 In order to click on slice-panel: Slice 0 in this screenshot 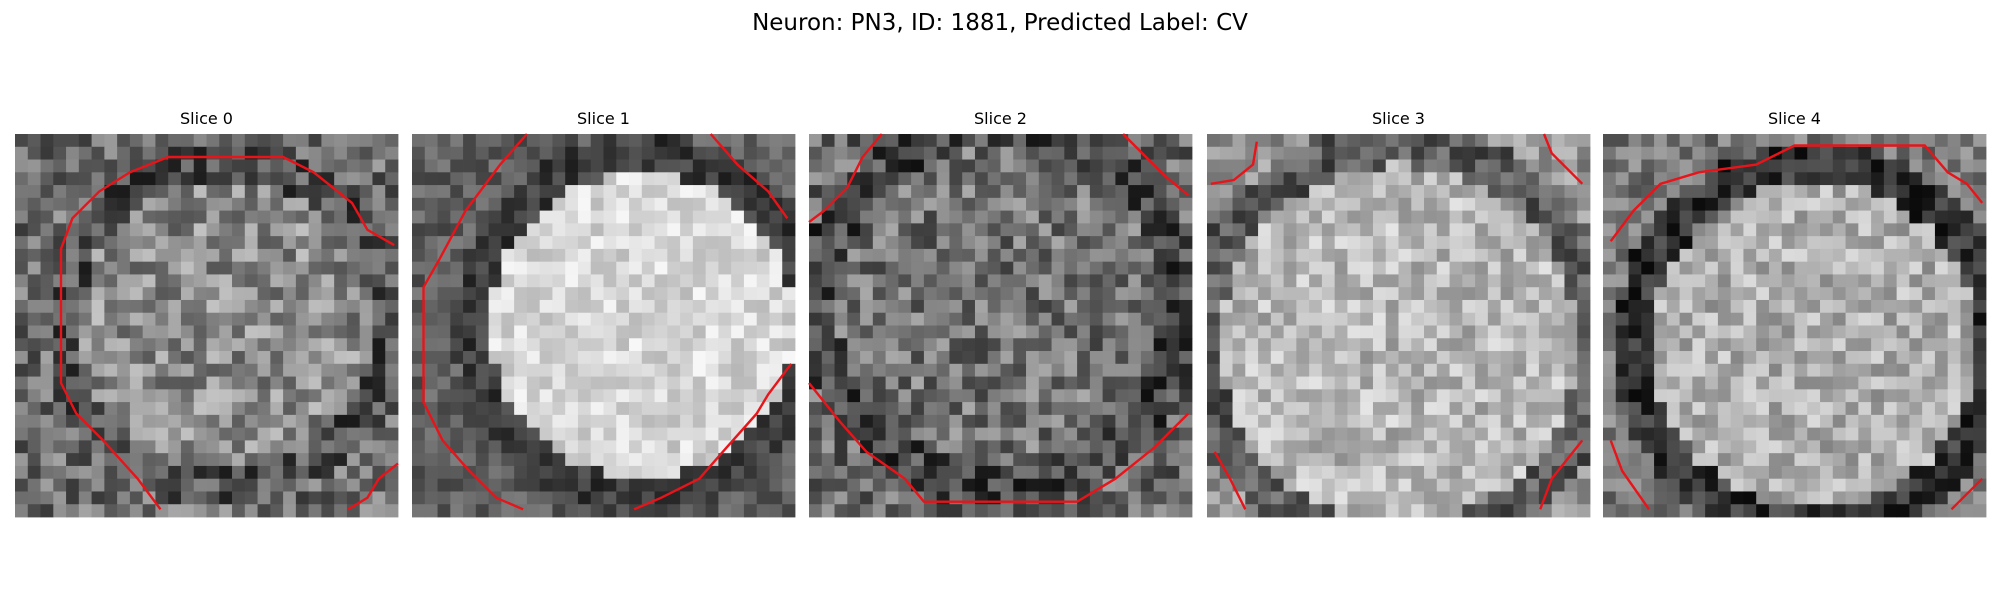, I will do `click(207, 313)`.